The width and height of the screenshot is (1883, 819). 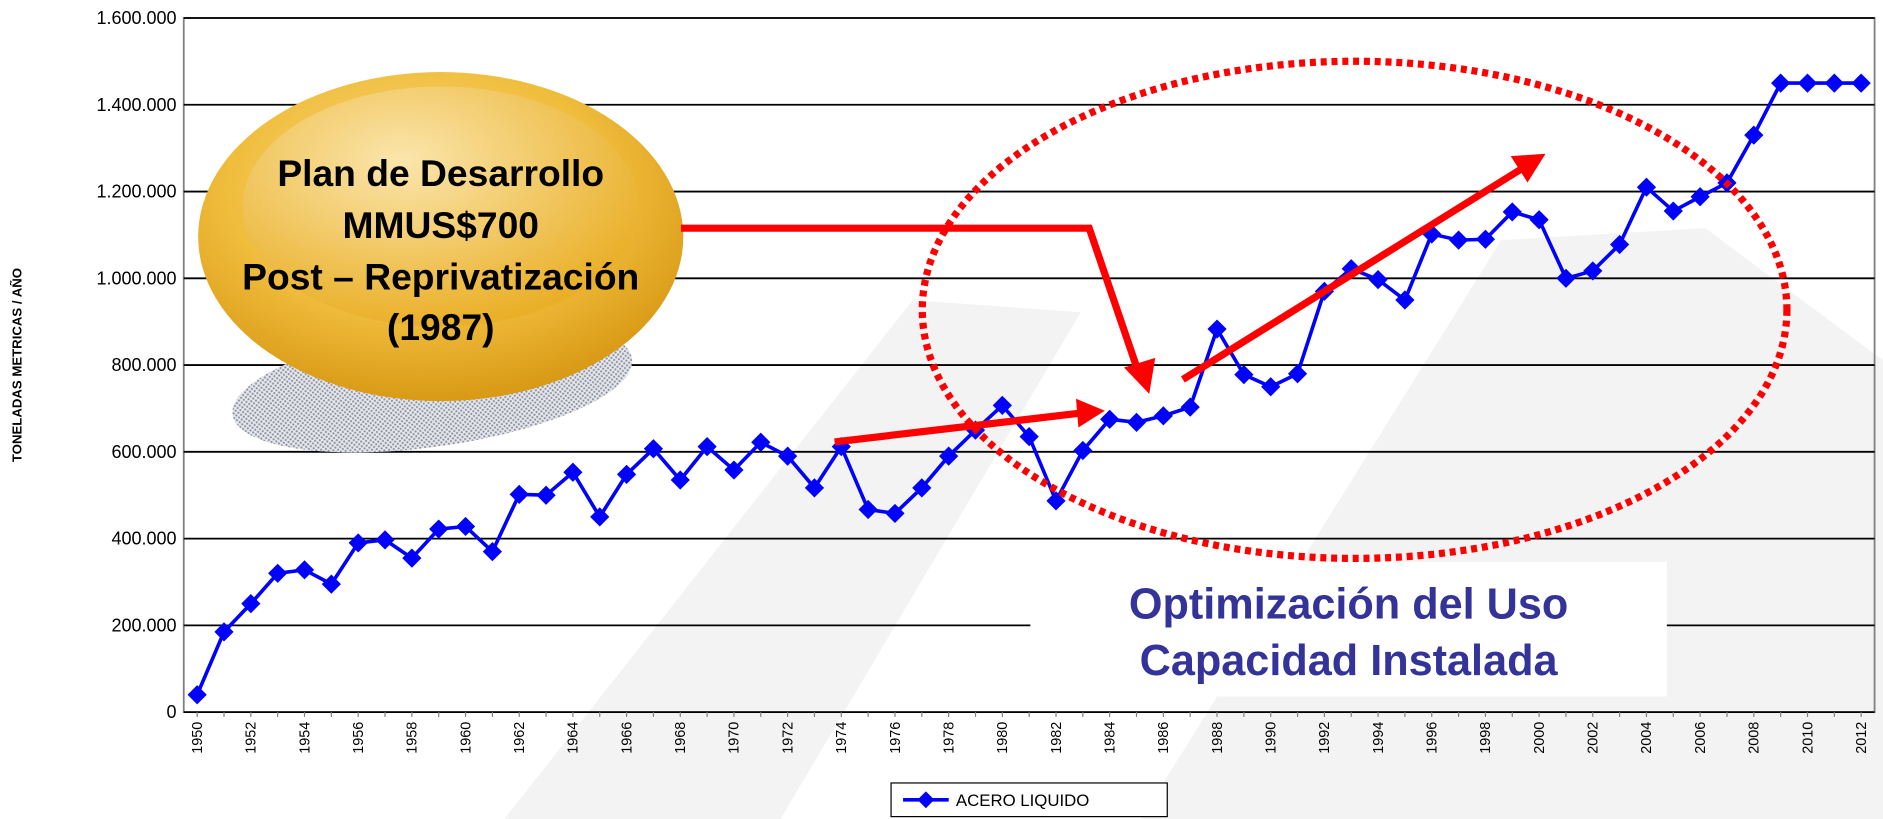 What do you see at coordinates (143, 539) in the screenshot?
I see `y-tick-label: 400.000` at bounding box center [143, 539].